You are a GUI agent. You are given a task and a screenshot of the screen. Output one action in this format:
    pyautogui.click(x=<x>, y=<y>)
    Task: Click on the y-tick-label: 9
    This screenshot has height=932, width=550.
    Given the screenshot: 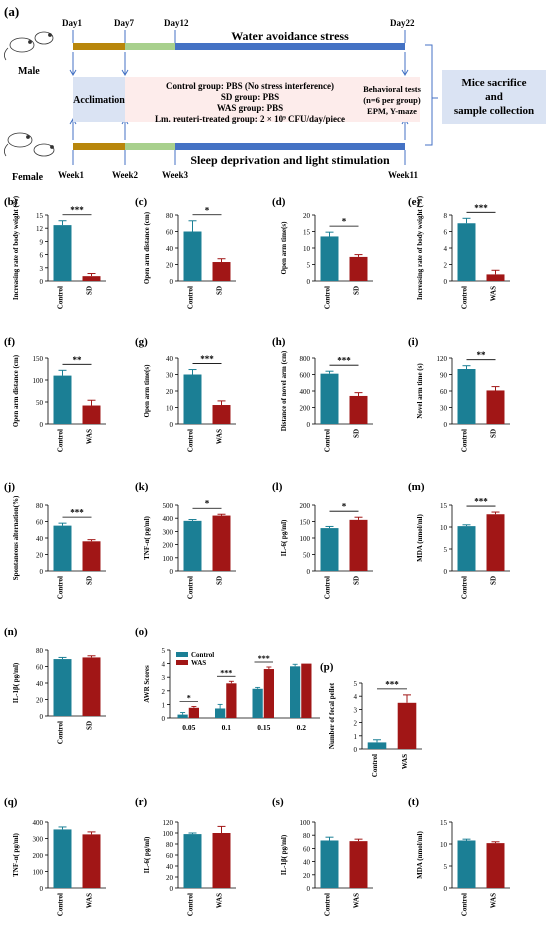 What is the action you would take?
    pyautogui.click(x=42, y=242)
    